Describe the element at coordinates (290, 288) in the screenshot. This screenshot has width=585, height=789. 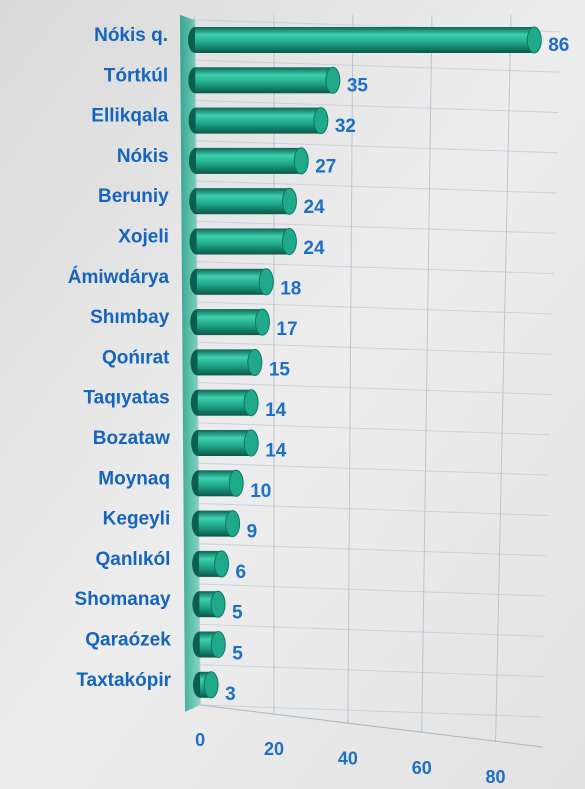
I see `value-label: 18` at that location.